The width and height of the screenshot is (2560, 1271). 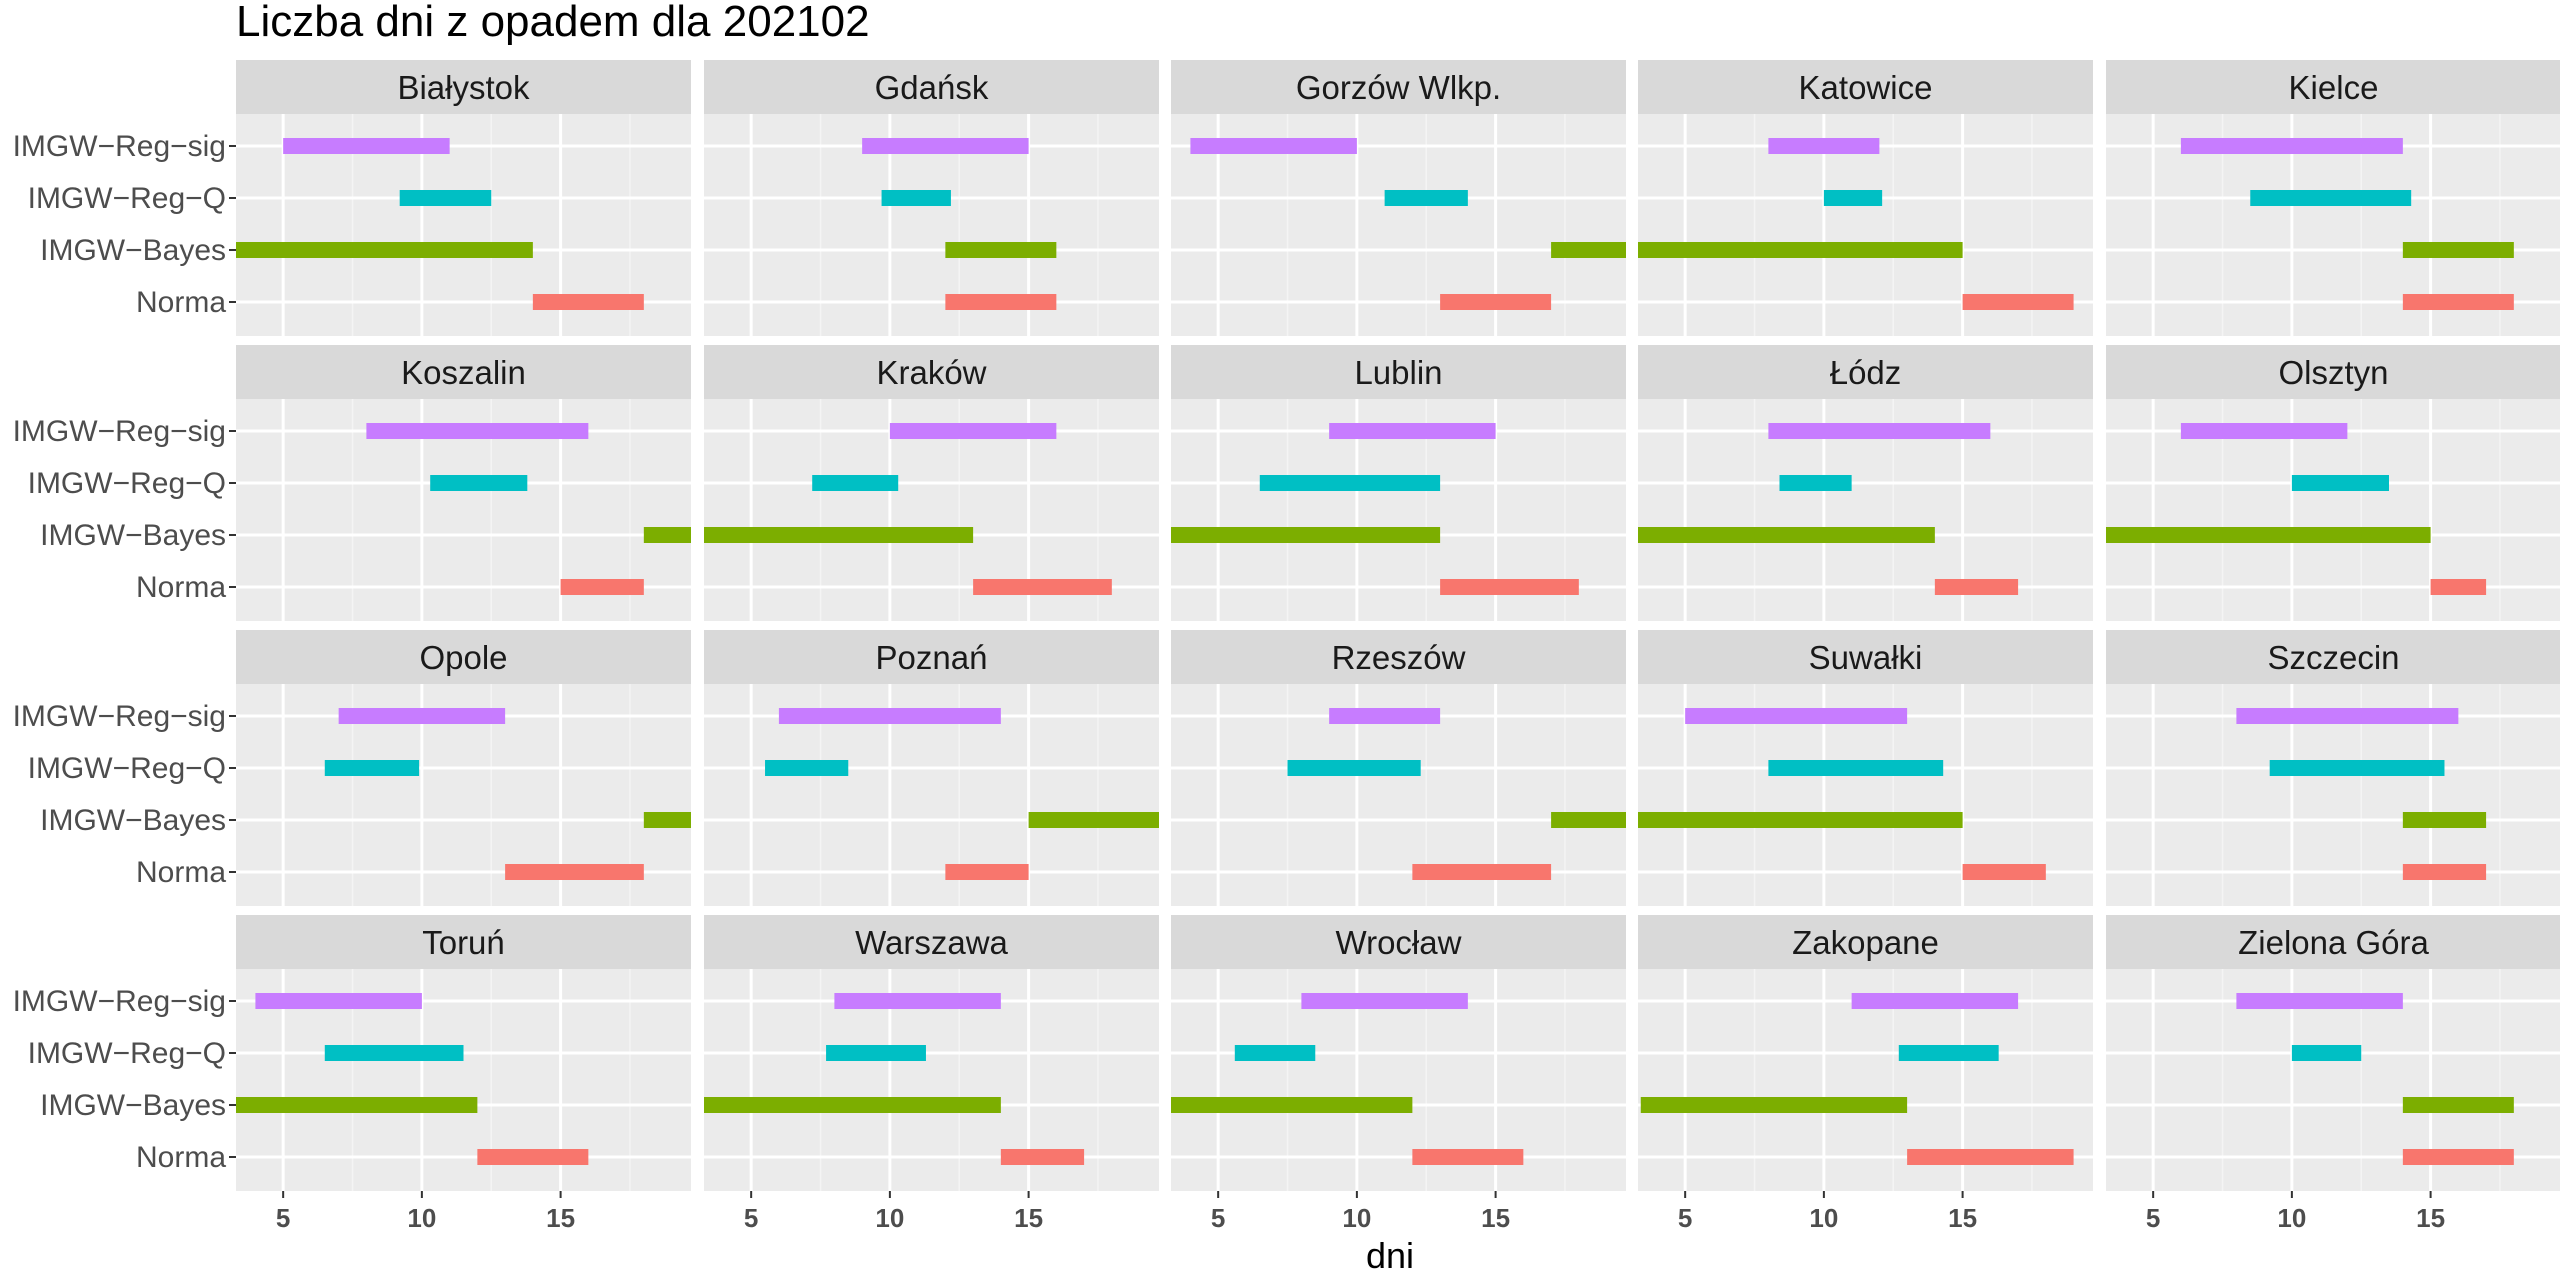 I want to click on strip-label: Kraków, so click(x=931, y=372).